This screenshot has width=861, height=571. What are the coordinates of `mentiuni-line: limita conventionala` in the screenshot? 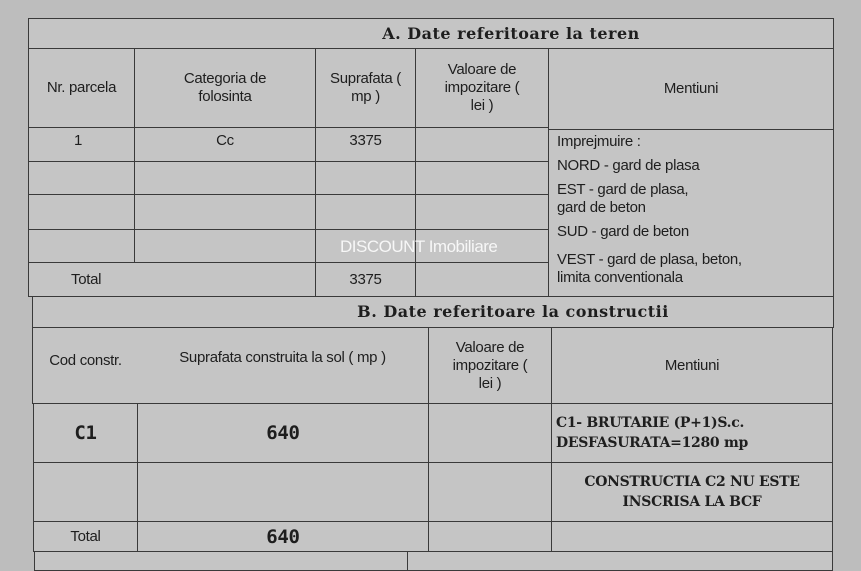 It's located at (620, 277).